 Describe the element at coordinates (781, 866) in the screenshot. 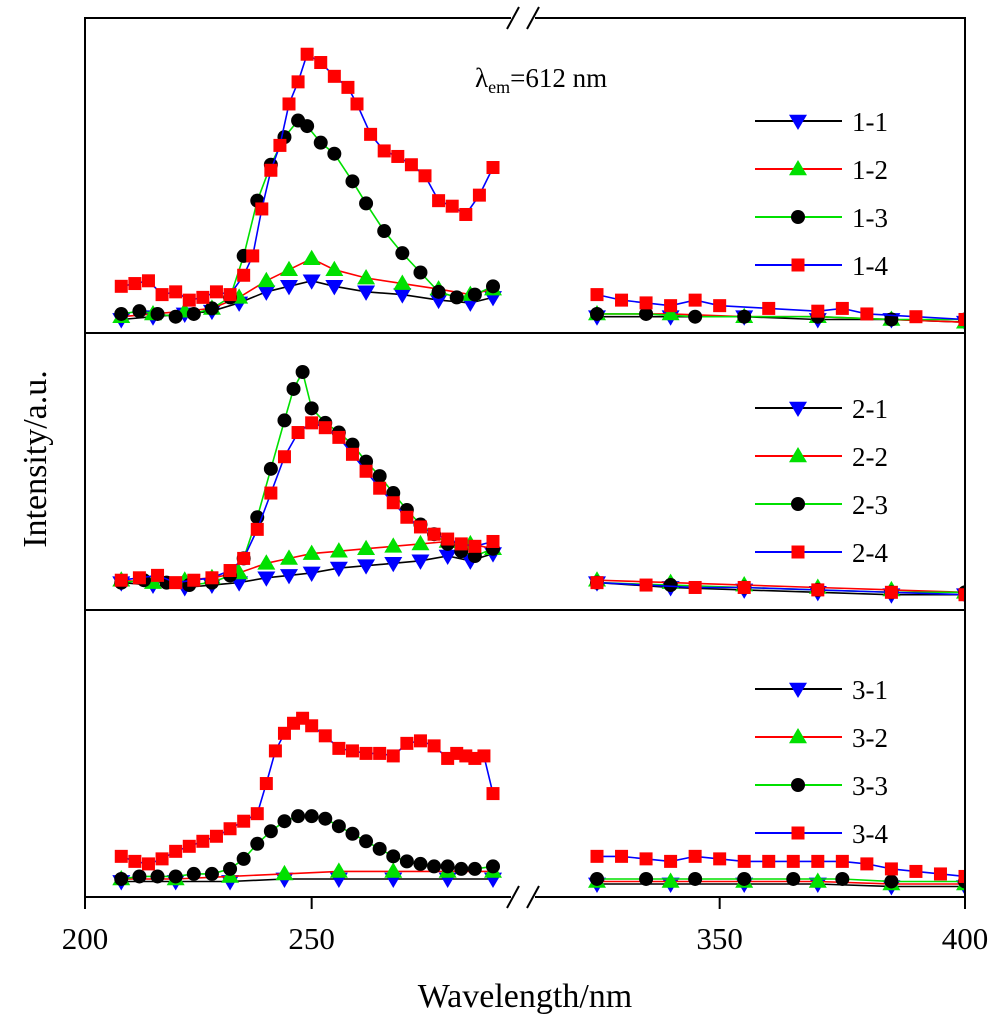

I see `series-3-4-line-right` at that location.